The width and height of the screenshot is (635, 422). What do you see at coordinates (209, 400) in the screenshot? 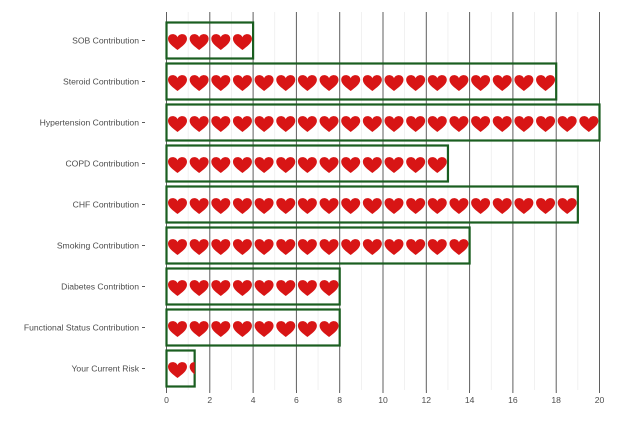
I see `x-tick-label: 2` at bounding box center [209, 400].